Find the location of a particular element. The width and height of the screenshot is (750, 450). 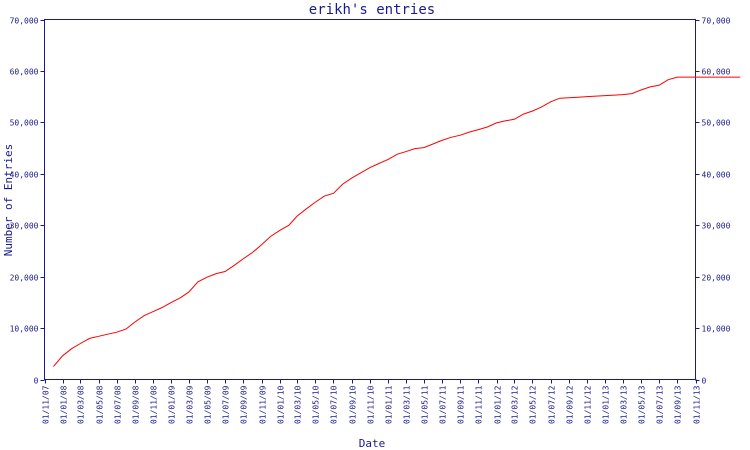

y-tick-label-right: 60,000 is located at coordinates (716, 72).